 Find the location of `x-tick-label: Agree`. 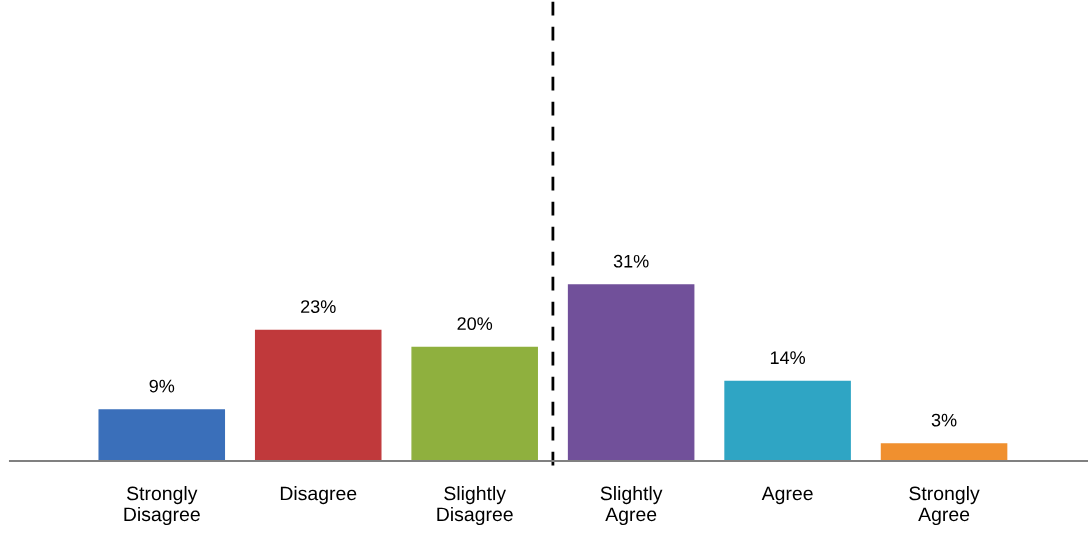

x-tick-label: Agree is located at coordinates (787, 495).